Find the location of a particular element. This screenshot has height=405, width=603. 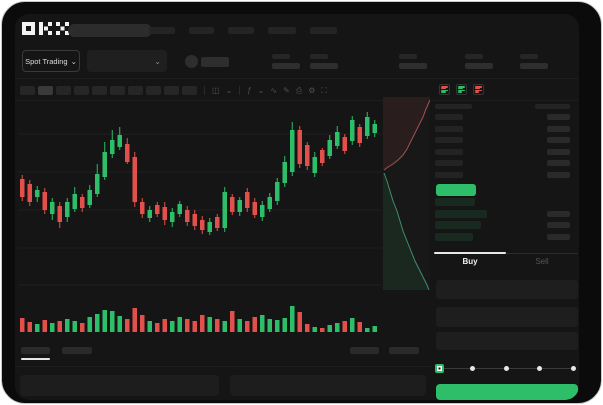

tab-sell: Sell is located at coordinates (542, 261).